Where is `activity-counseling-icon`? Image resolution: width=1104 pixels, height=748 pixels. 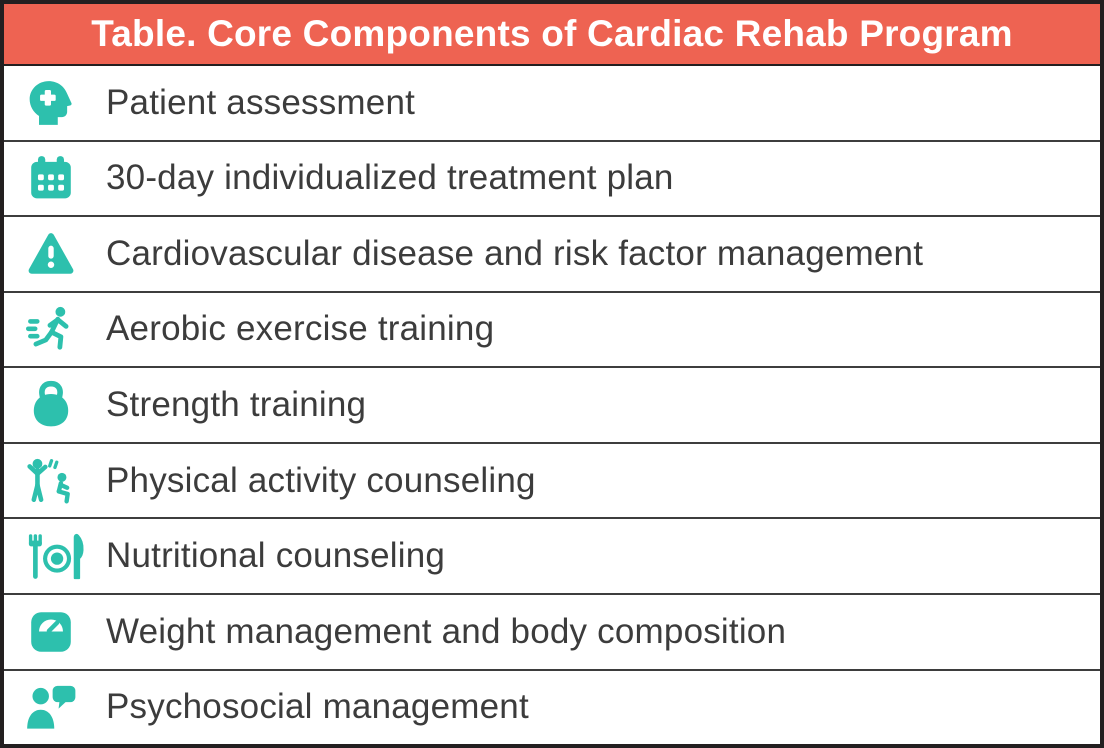 activity-counseling-icon is located at coordinates (48, 481).